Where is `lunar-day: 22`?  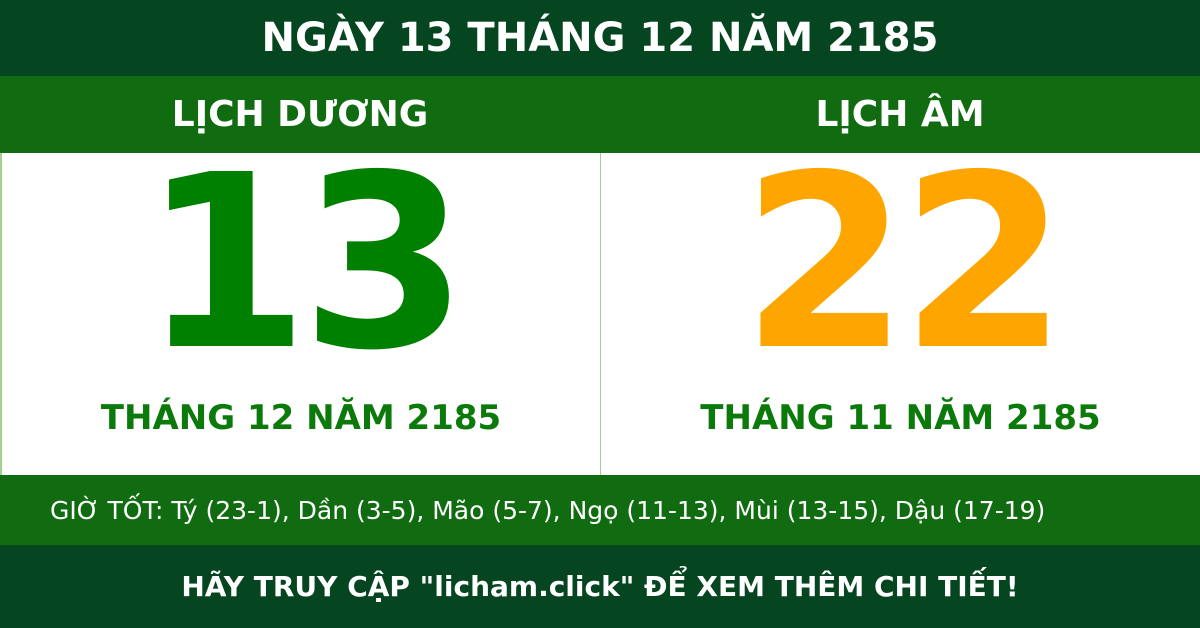 lunar-day: 22 is located at coordinates (904, 263).